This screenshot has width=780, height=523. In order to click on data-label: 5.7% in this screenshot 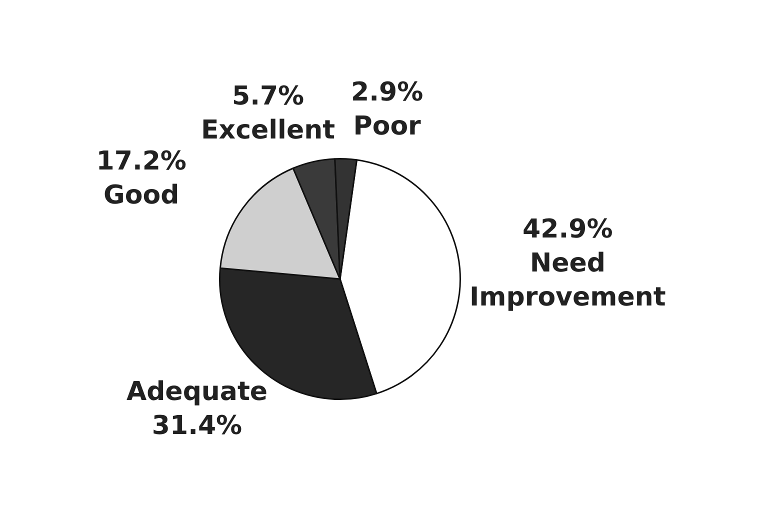, I will do `click(268, 97)`.